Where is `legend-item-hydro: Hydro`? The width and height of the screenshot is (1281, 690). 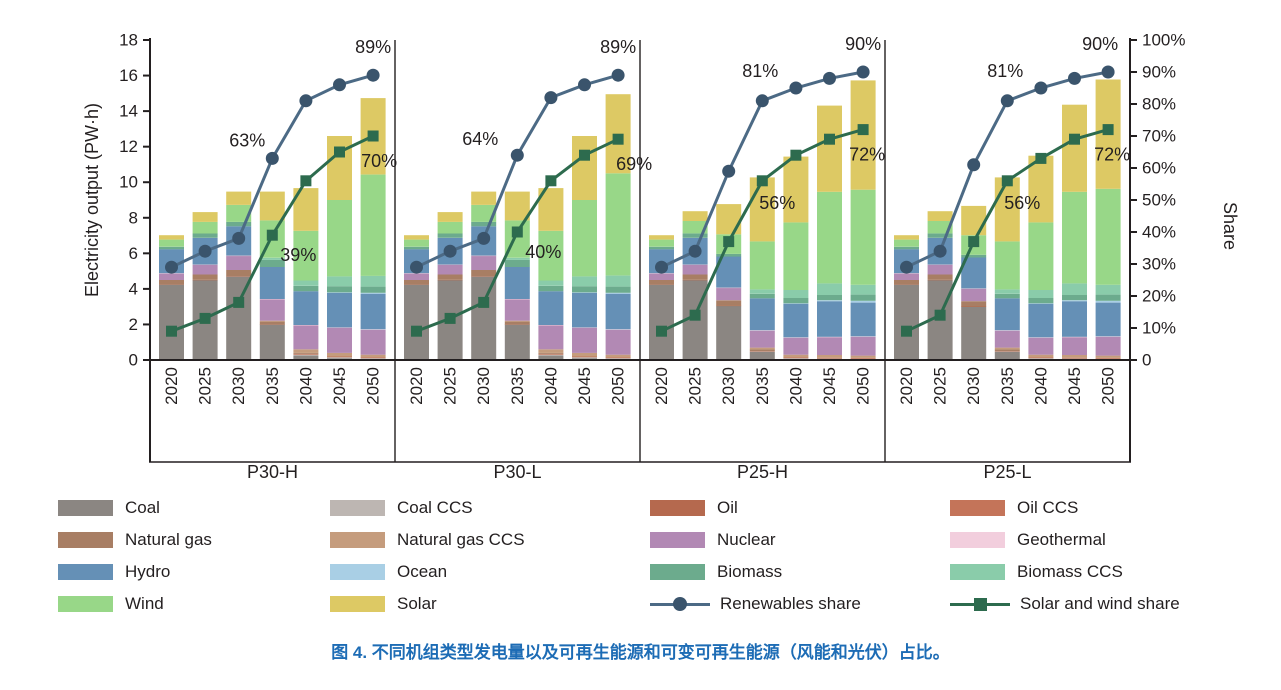
legend-item-hydro: Hydro is located at coordinates (194, 571).